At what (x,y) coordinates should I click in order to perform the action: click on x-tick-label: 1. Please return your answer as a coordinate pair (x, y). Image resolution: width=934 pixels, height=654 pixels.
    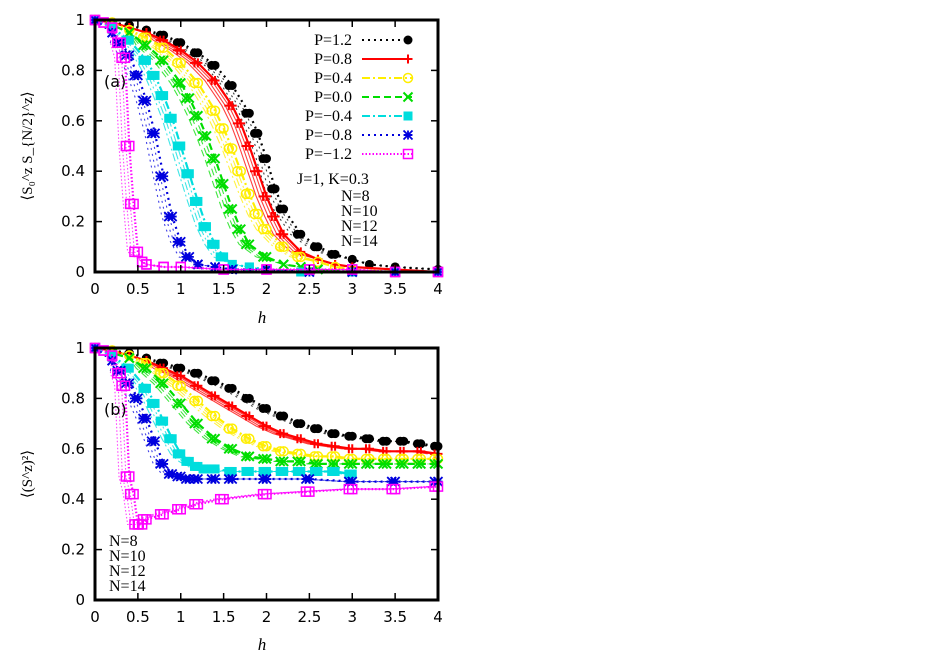
    Looking at the image, I should click on (181, 289).